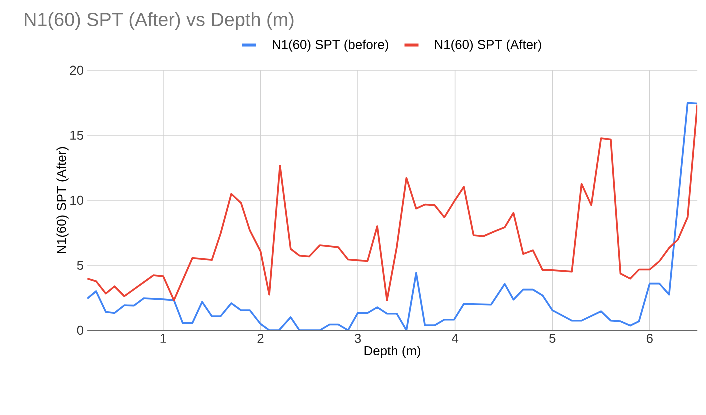 Image resolution: width=706 pixels, height=415 pixels. Describe the element at coordinates (77, 71) in the screenshot. I see `y-tick-label: 20` at that location.